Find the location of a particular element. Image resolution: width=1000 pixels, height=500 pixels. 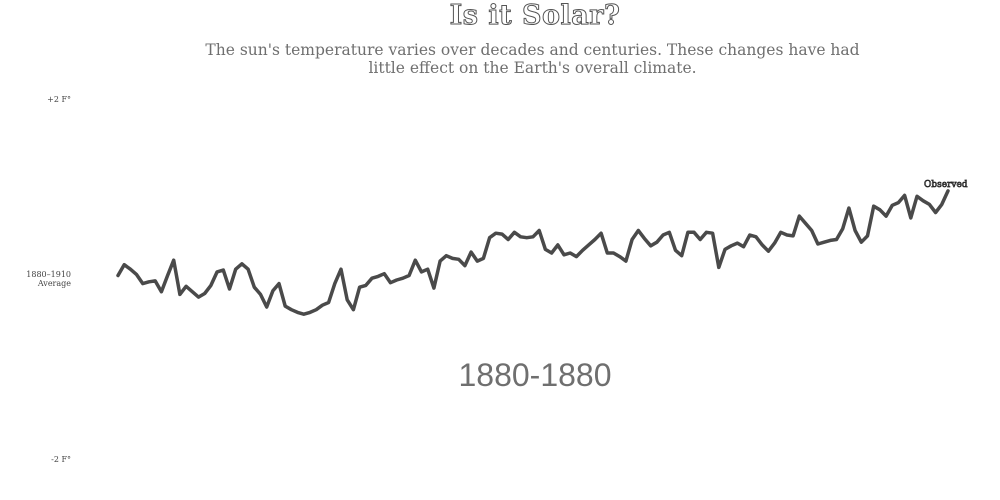

y-tick-baseline: 1880–1910 Average is located at coordinates (48, 279).